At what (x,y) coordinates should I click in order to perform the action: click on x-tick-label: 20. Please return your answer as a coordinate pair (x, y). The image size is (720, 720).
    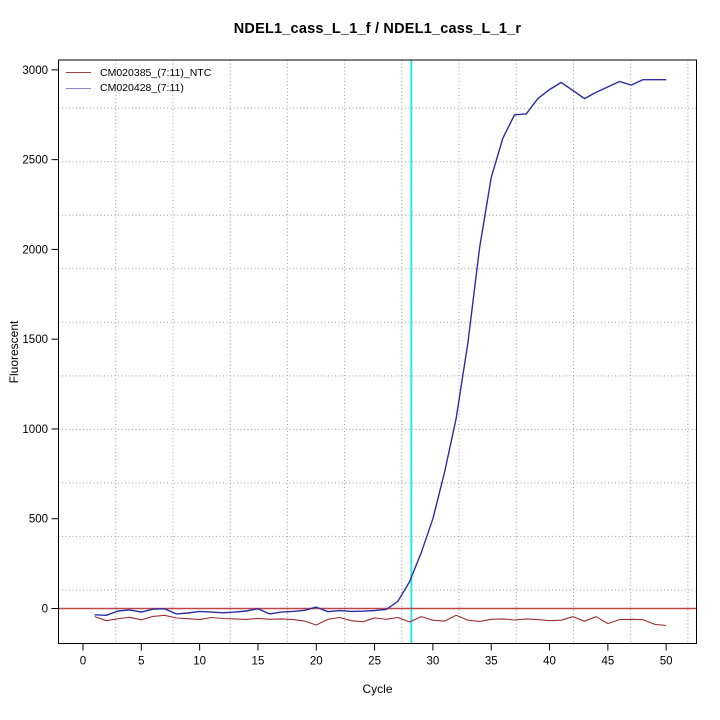
    Looking at the image, I should click on (316, 662).